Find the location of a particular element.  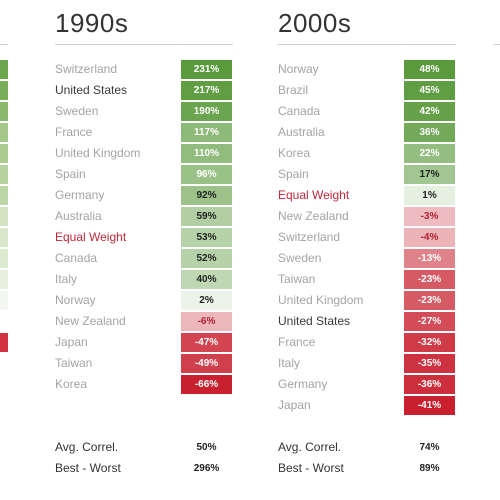

value-cell: 45% is located at coordinates (429, 90).